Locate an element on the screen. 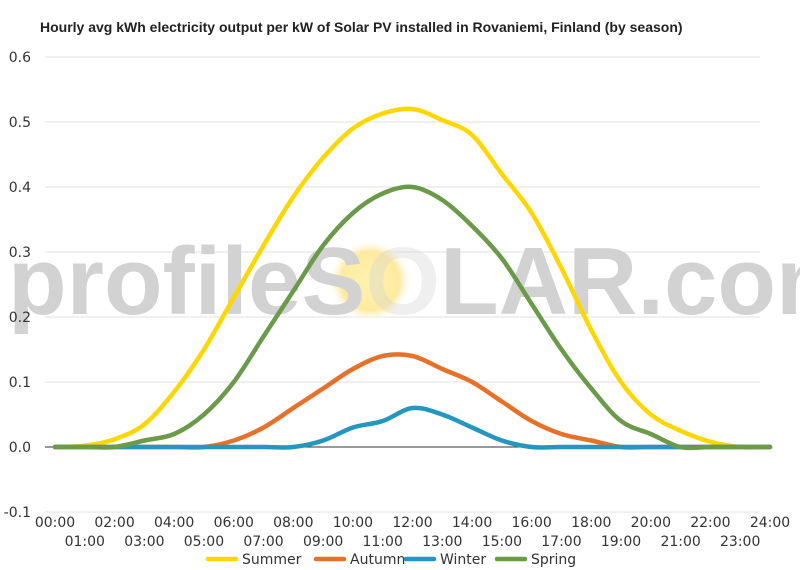  x-tick-label-24: 24:00 is located at coordinates (770, 523).